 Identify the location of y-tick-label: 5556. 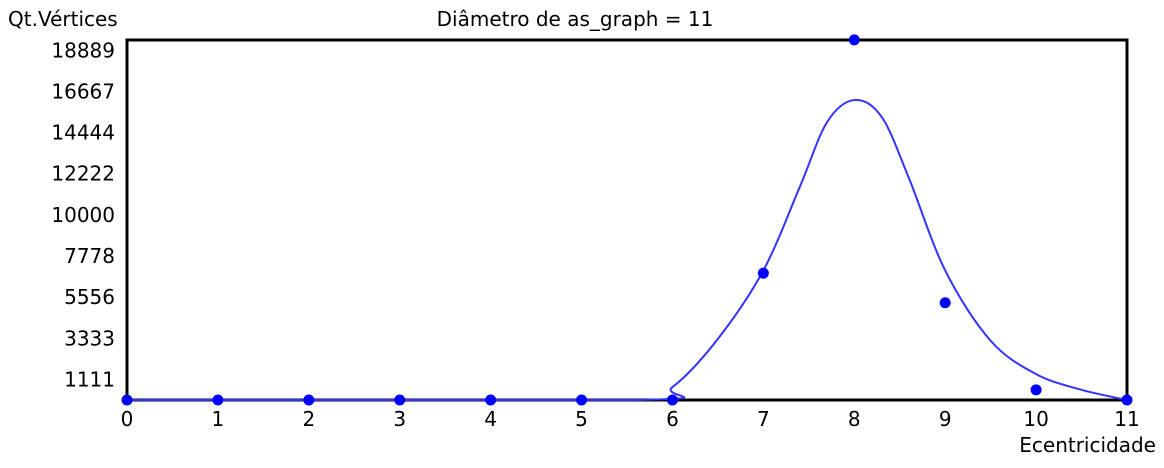
(89, 297).